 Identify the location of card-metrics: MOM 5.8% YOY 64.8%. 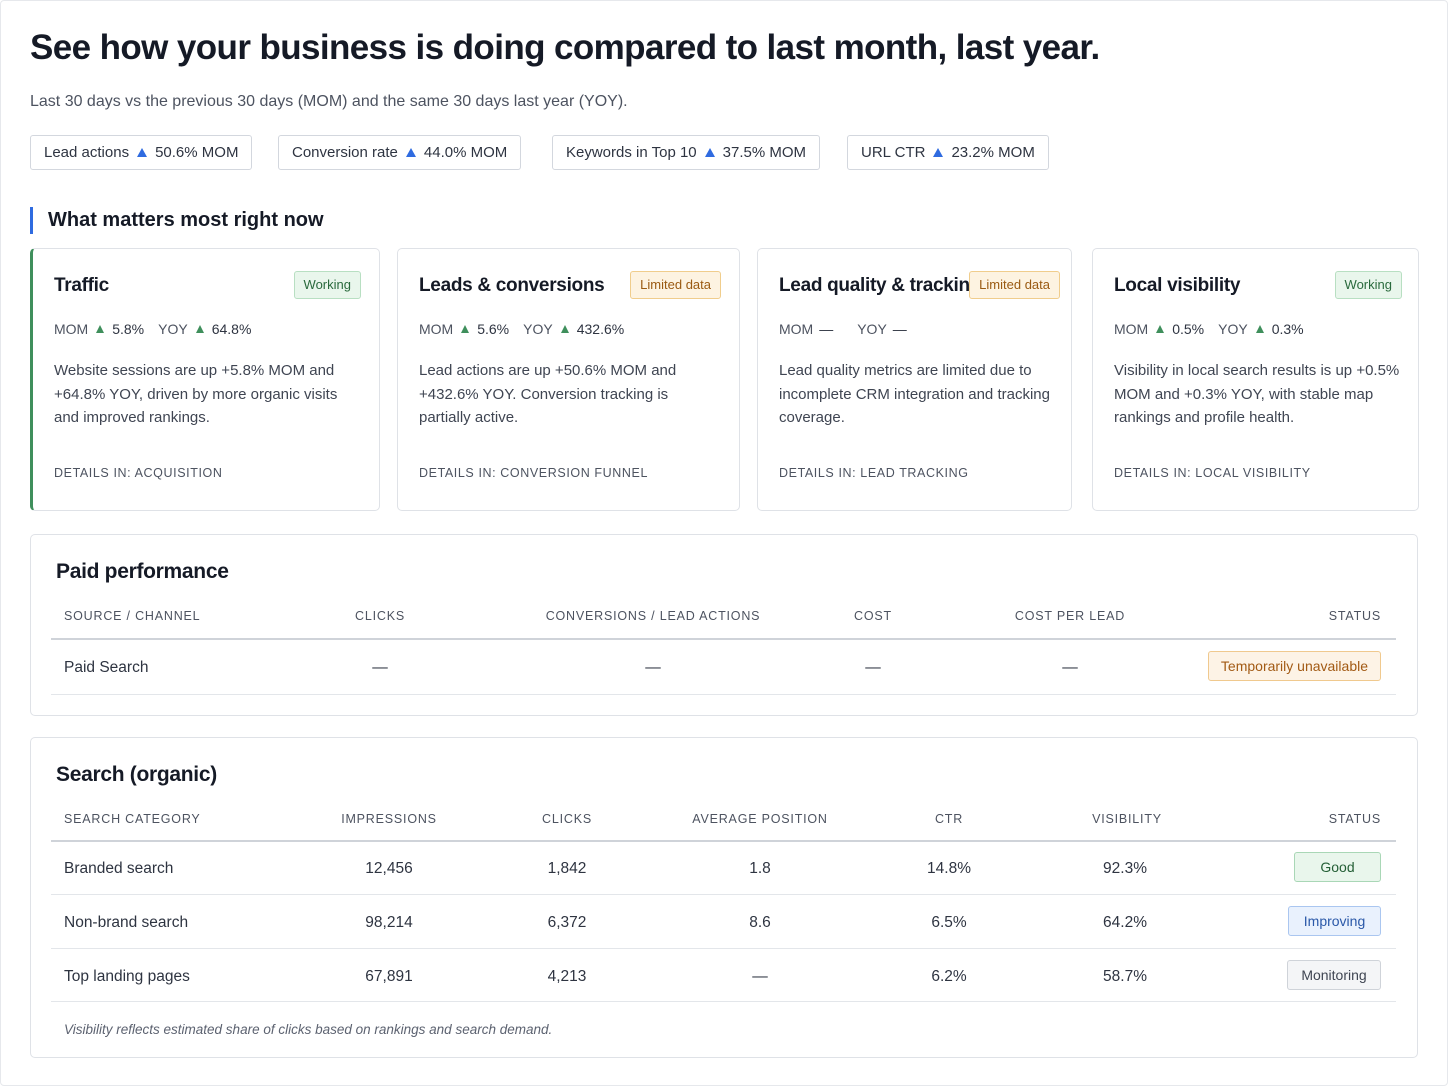
(159, 329).